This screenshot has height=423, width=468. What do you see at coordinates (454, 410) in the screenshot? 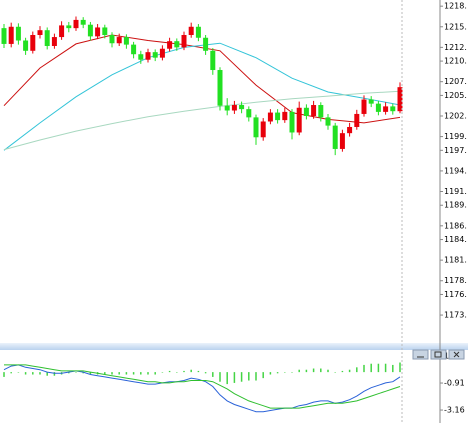
I see `y-tick-label: -3.16` at bounding box center [454, 410].